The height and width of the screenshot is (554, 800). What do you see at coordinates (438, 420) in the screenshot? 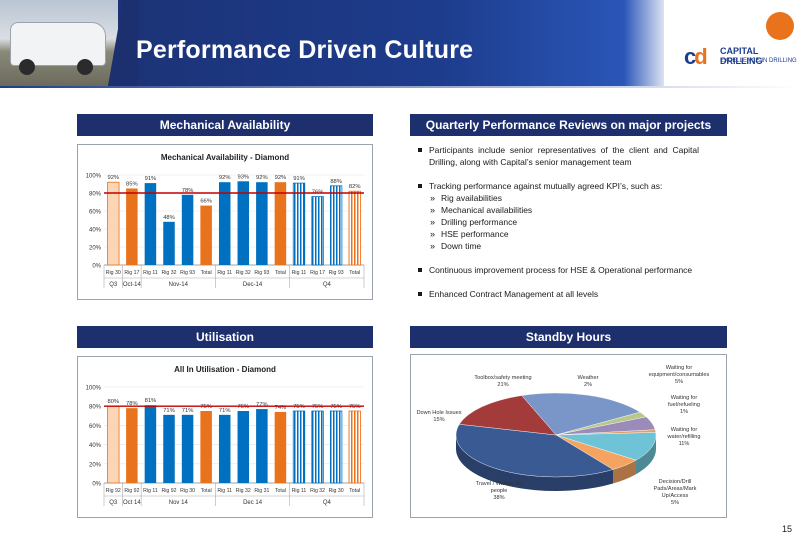
I see `pie-label-pct: 15%` at bounding box center [438, 420].